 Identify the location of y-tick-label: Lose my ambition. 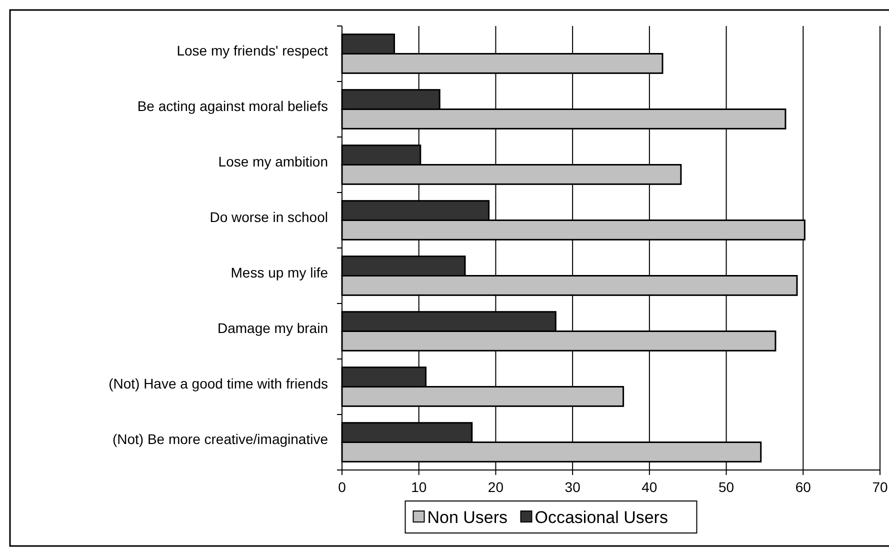
(273, 161).